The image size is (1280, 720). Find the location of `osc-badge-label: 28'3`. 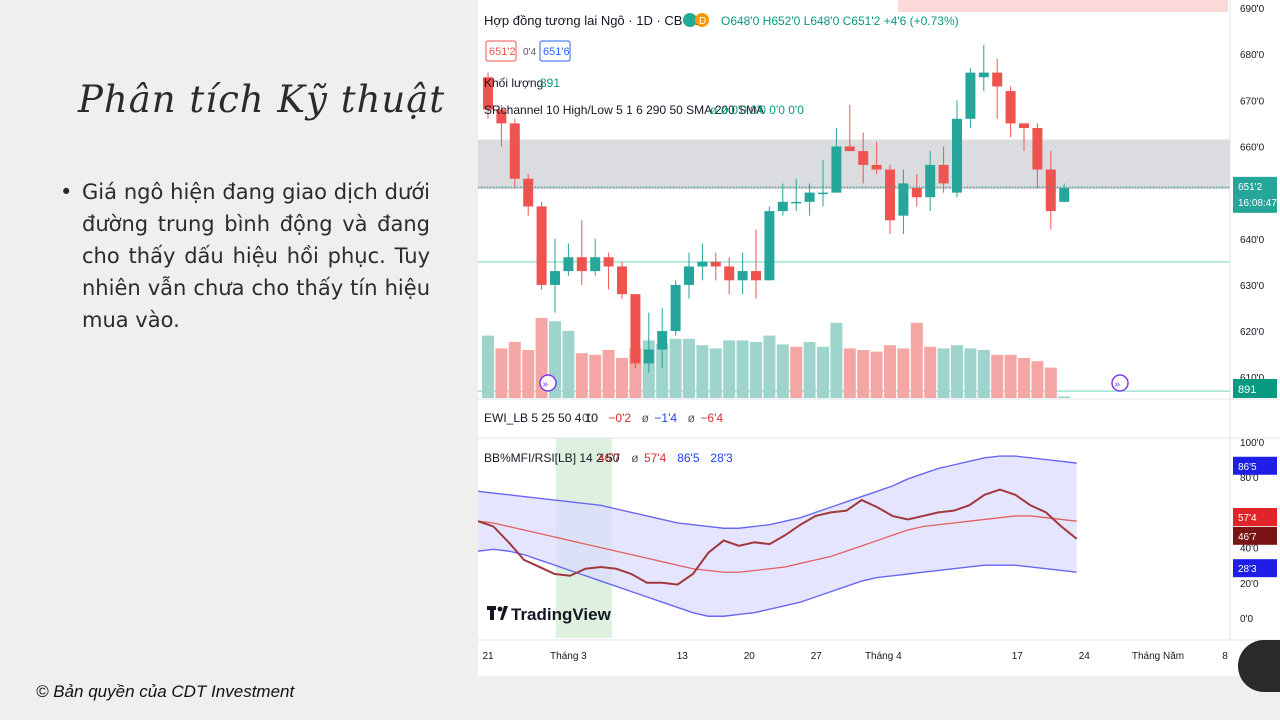

osc-badge-label: 28'3 is located at coordinates (1247, 569).